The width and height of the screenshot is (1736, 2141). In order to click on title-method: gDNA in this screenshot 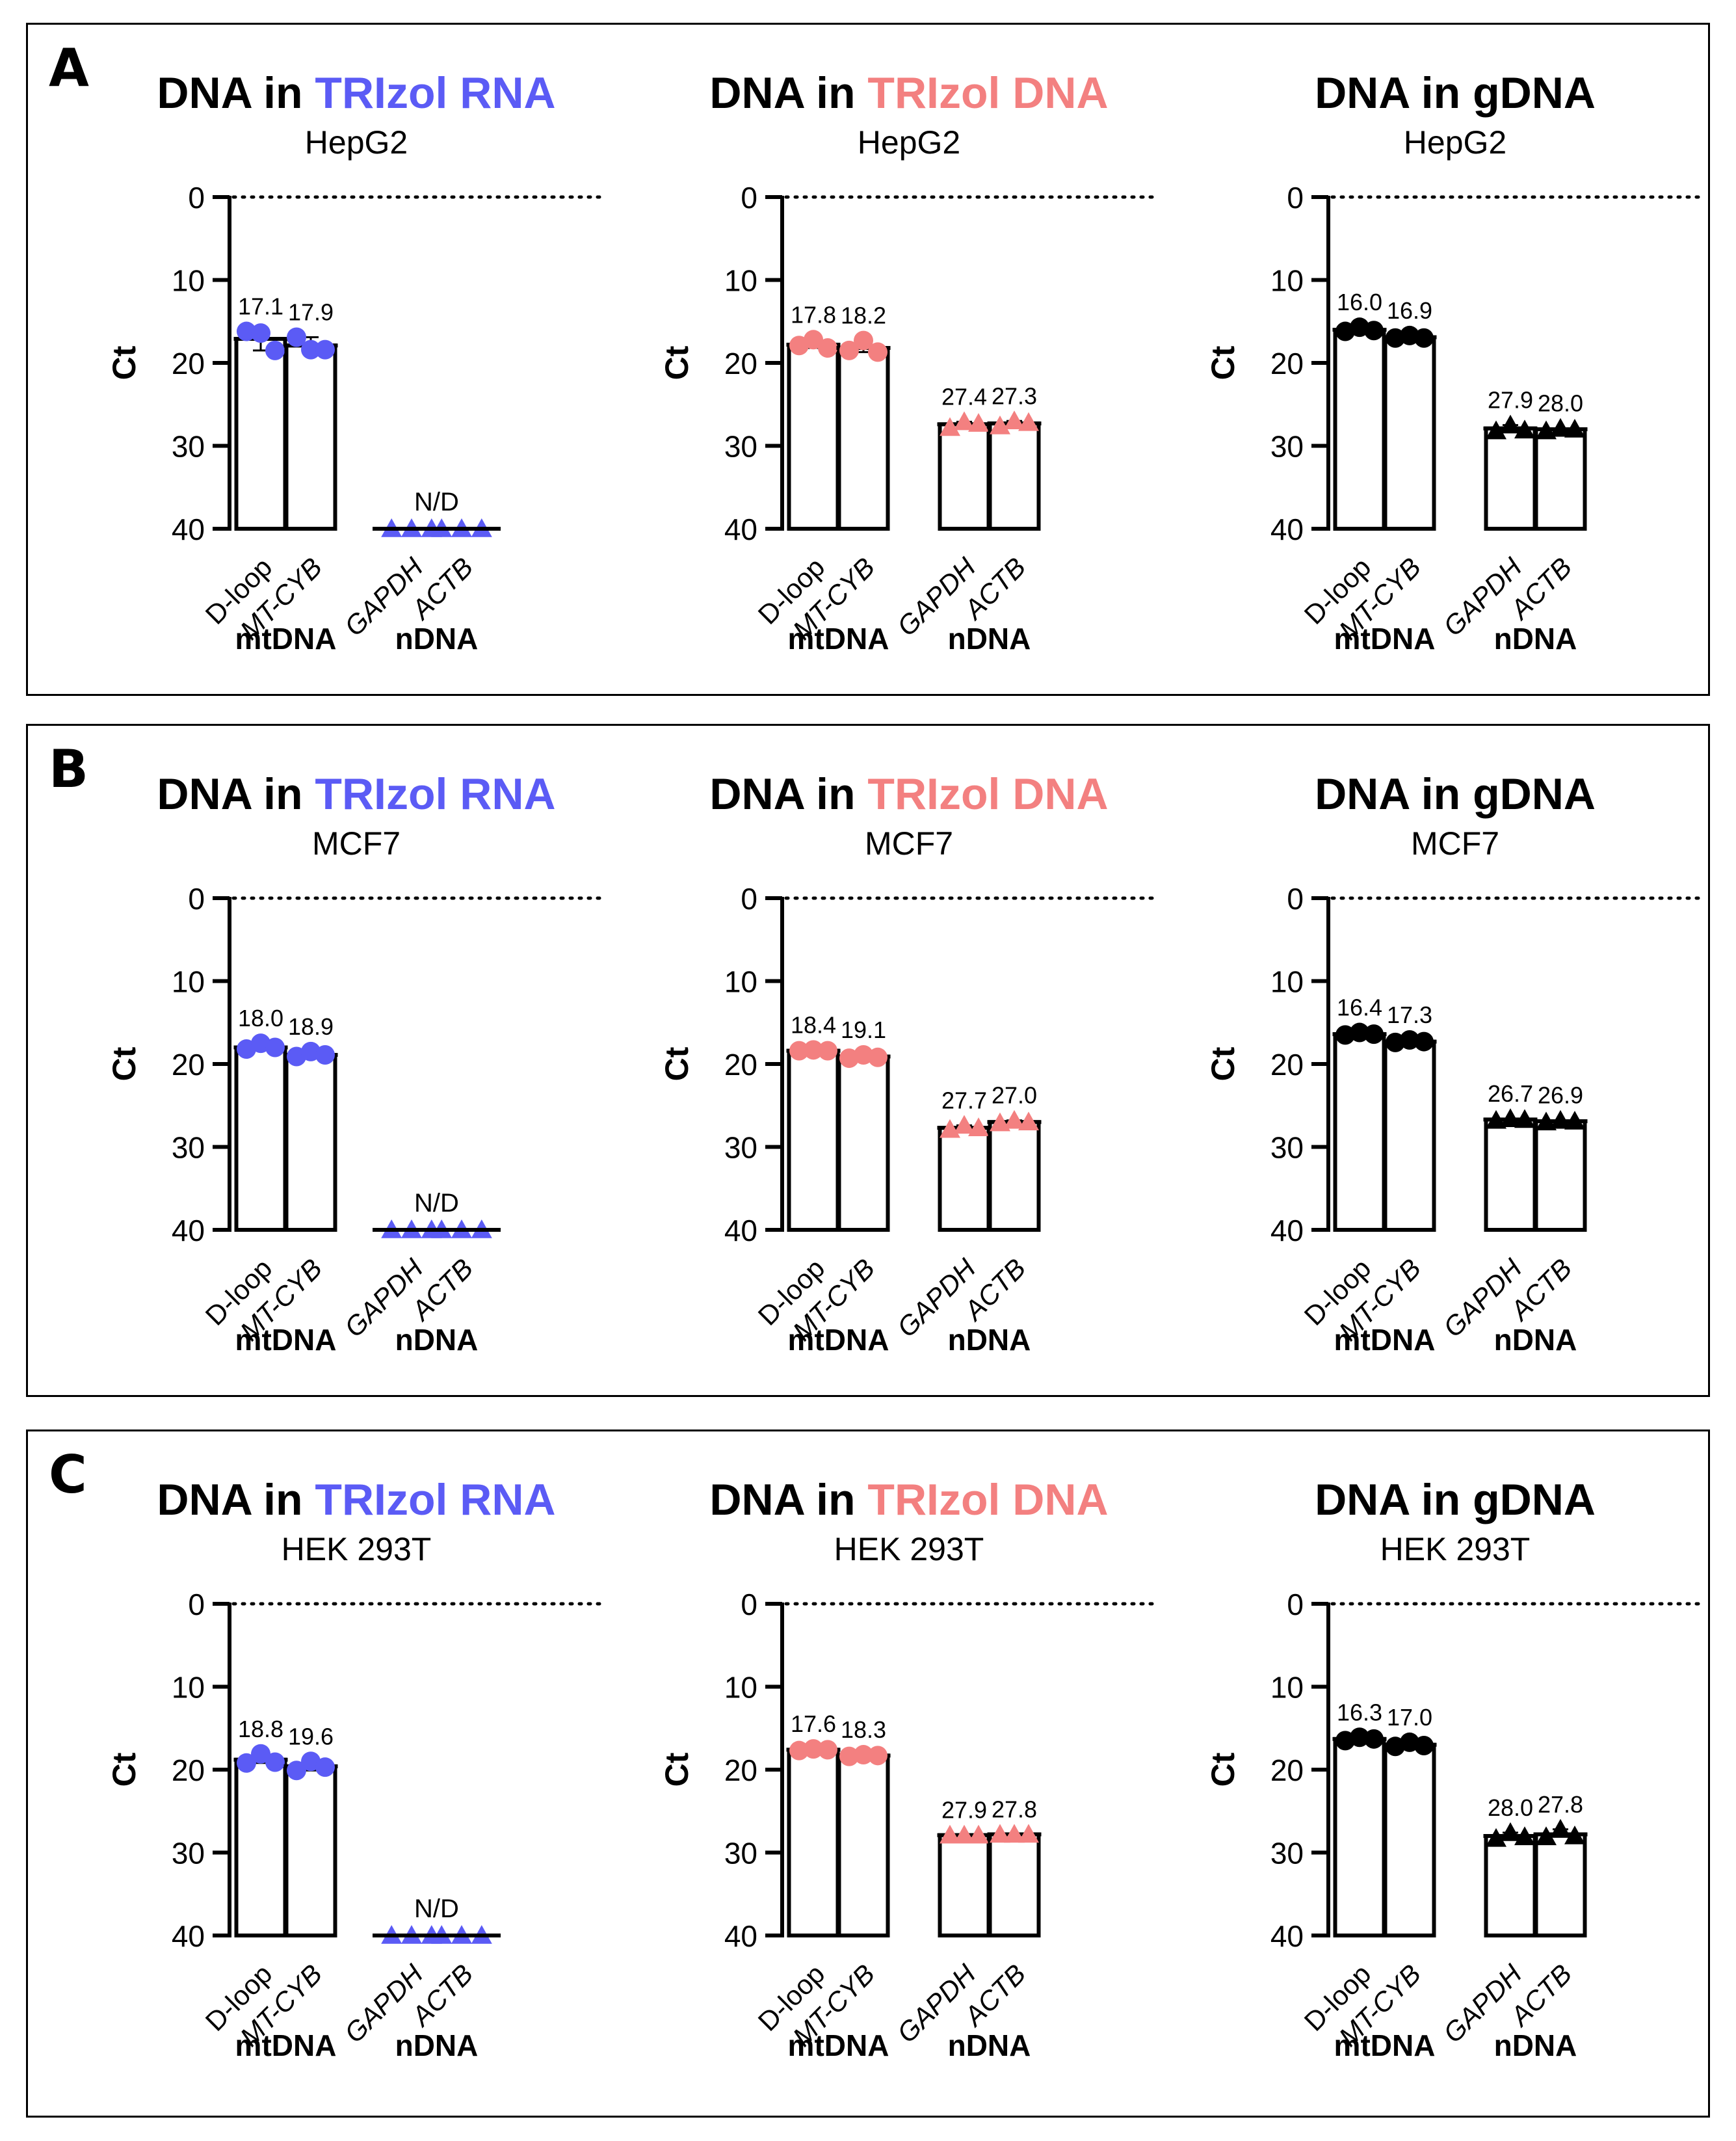, I will do `click(1534, 794)`.